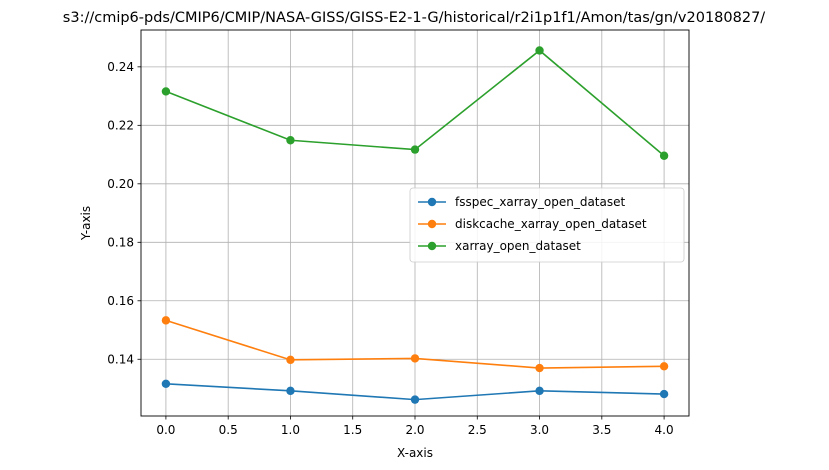 This screenshot has height=470, width=829. What do you see at coordinates (601, 430) in the screenshot?
I see `x-tick-label: 3.5` at bounding box center [601, 430].